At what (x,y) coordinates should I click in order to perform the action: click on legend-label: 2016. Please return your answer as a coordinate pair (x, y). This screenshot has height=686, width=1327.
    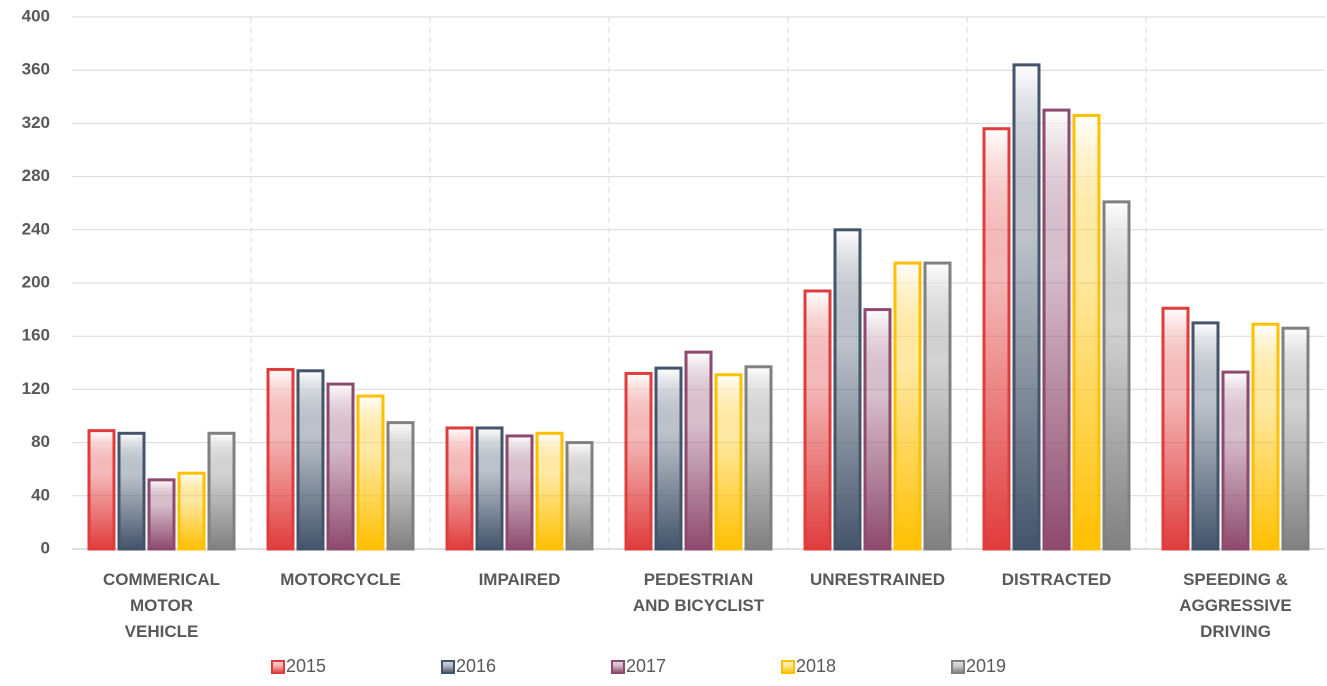
    Looking at the image, I should click on (476, 666).